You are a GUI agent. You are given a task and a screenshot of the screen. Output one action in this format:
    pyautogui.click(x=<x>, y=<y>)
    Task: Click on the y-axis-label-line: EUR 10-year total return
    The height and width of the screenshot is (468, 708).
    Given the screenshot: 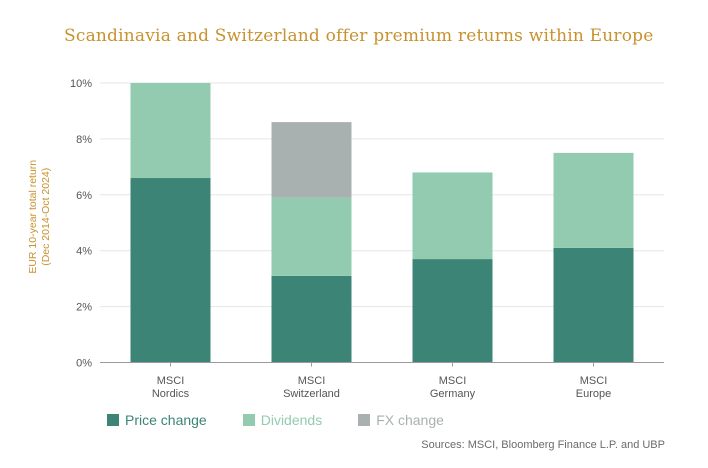 What is the action you would take?
    pyautogui.click(x=33, y=217)
    